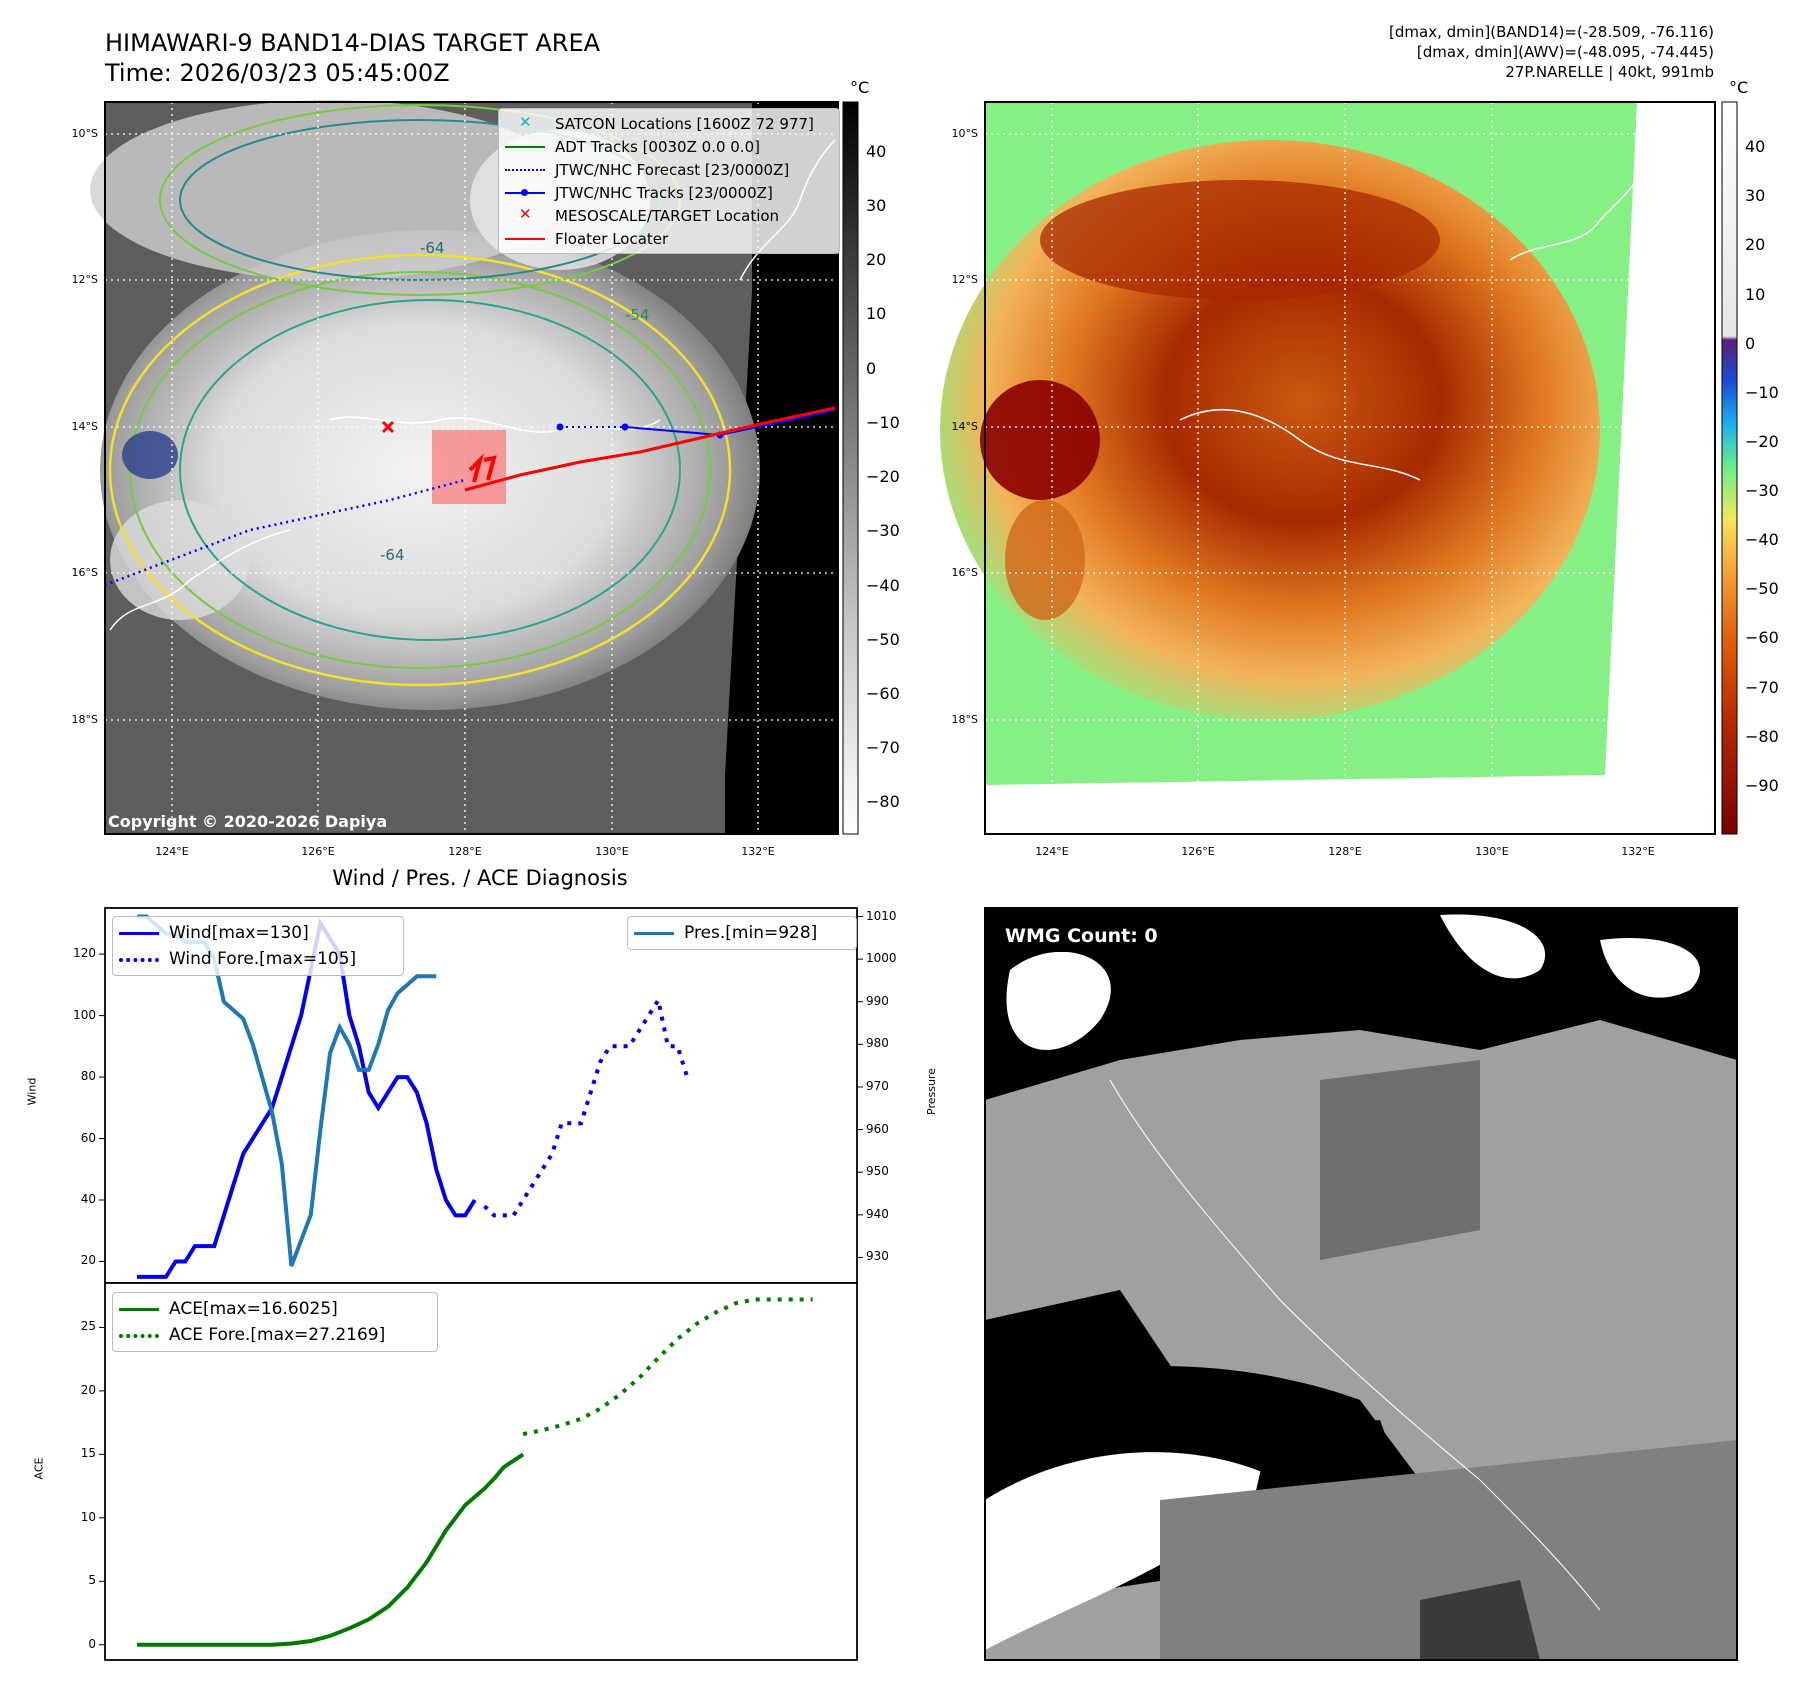 The image size is (1797, 1690). Describe the element at coordinates (307, 1098) in the screenshot. I see `wind-series-line` at that location.